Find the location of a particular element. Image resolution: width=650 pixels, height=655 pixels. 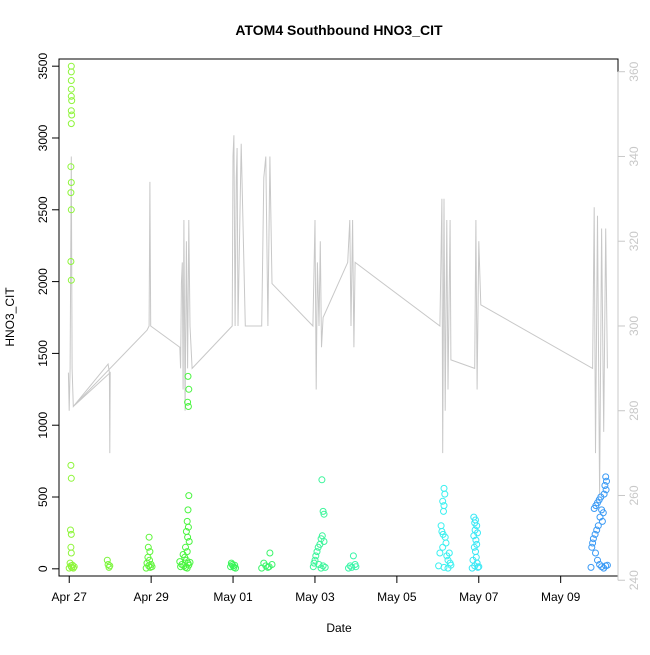

y-tick-label: 3000 is located at coordinates (43, 137).